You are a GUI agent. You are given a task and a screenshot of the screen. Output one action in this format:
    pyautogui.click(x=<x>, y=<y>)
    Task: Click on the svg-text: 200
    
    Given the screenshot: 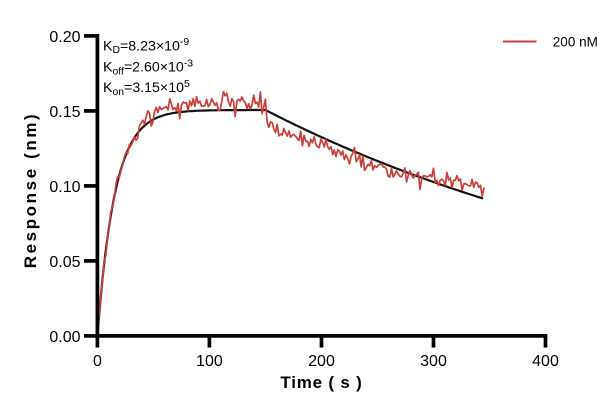 What is the action you would take?
    pyautogui.click(x=321, y=361)
    